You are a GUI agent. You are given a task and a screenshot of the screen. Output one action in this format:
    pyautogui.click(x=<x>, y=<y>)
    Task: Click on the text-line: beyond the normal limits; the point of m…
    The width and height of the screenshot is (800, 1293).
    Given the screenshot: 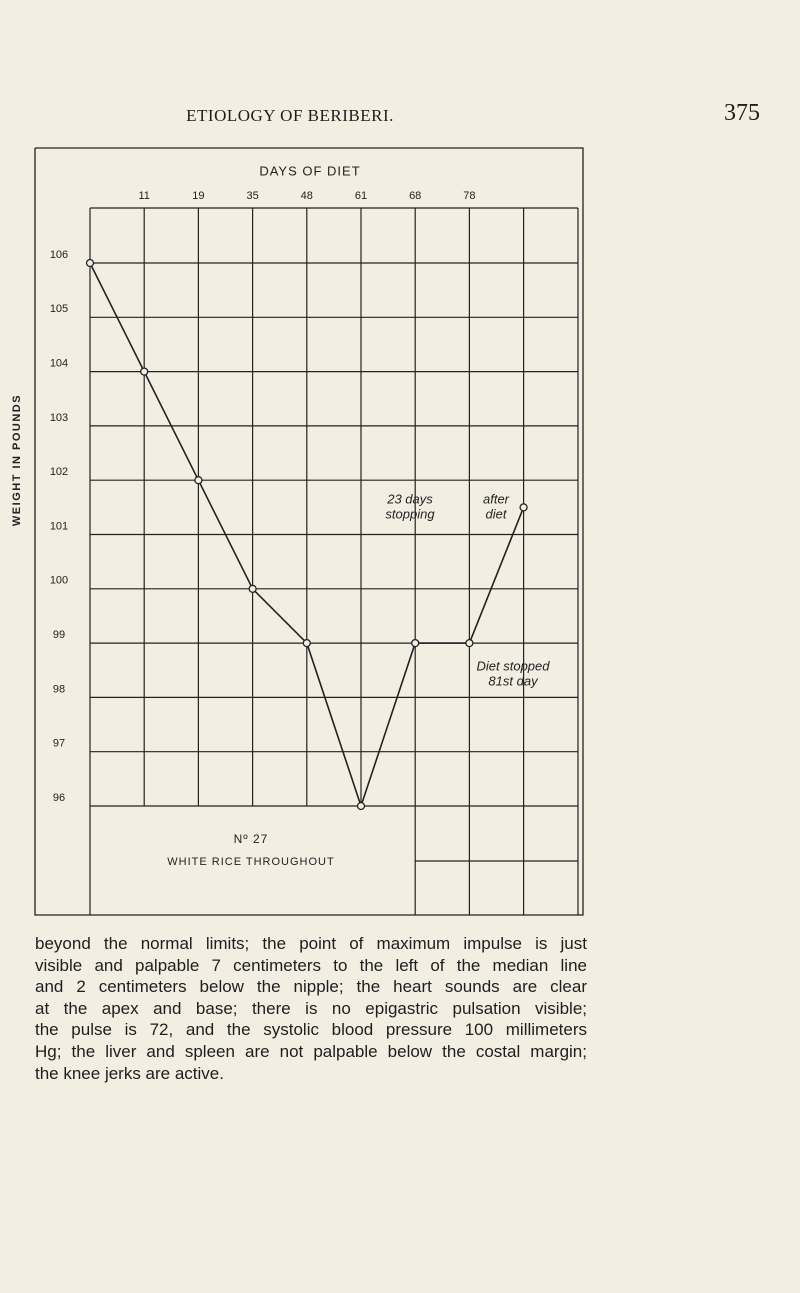 What is the action you would take?
    pyautogui.click(x=311, y=943)
    